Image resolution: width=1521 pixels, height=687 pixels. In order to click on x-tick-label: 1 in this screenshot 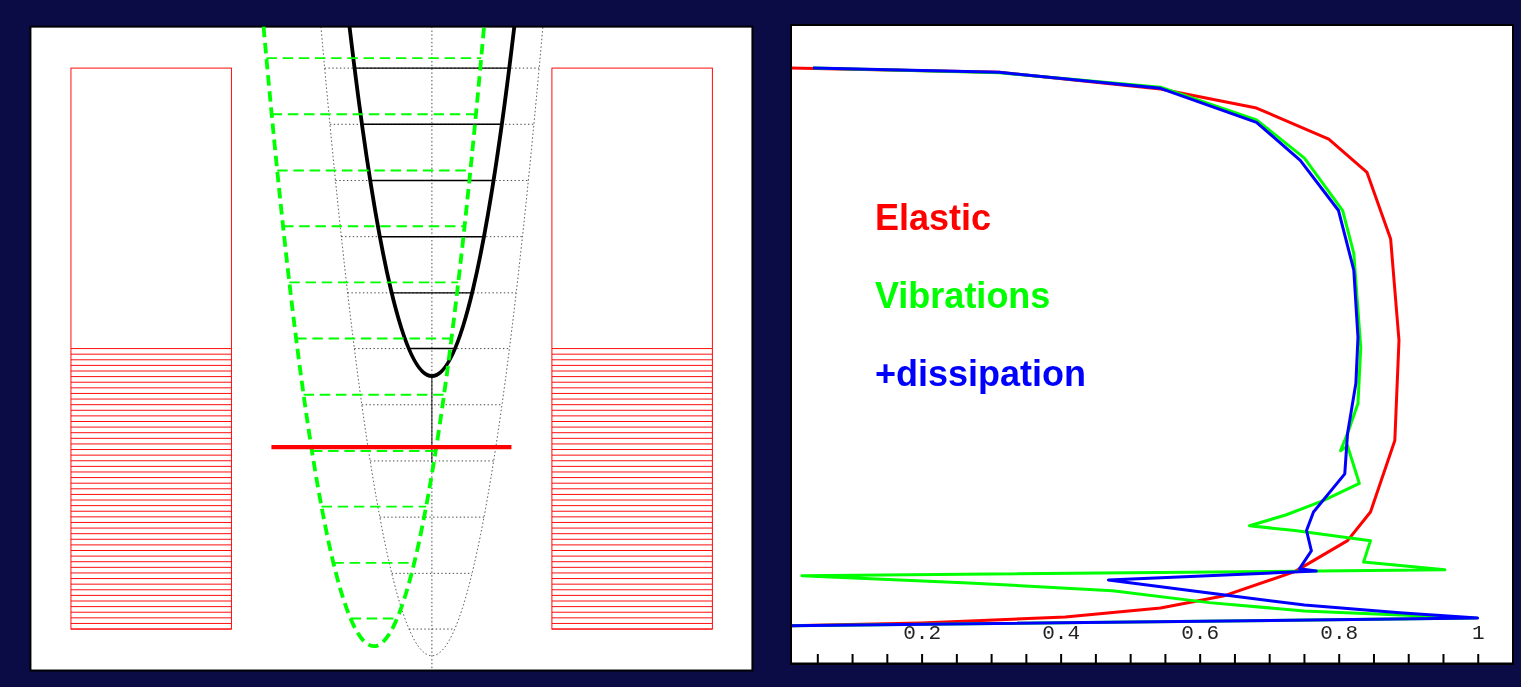, I will do `click(1478, 633)`.